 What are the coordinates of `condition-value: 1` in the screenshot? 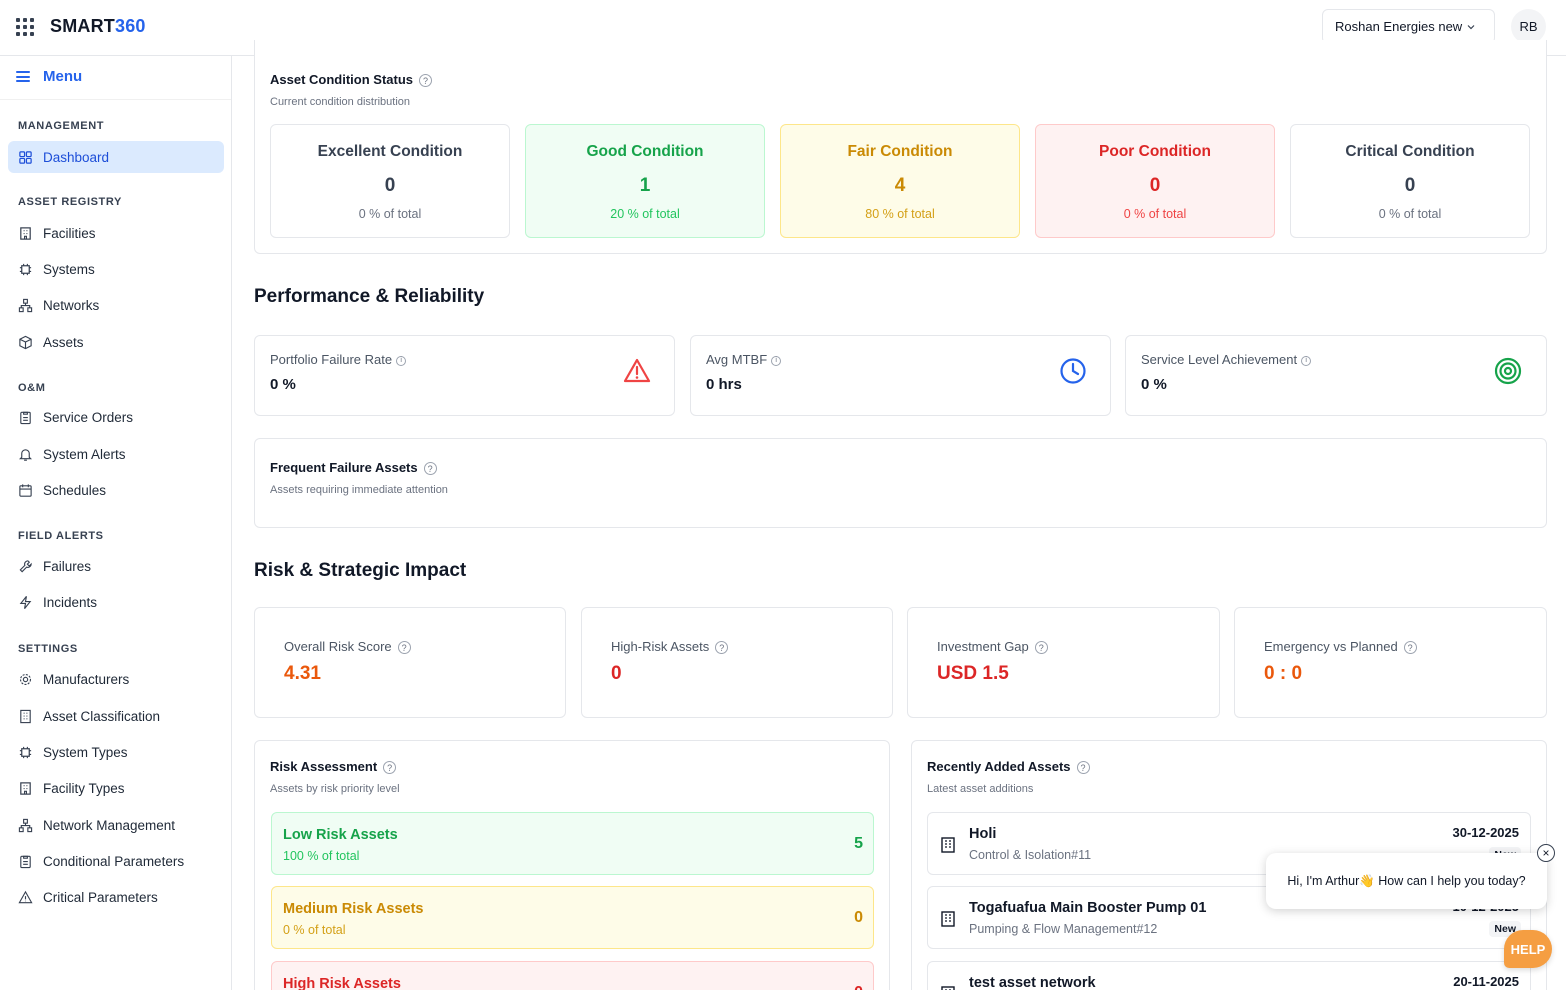 It's located at (645, 185).